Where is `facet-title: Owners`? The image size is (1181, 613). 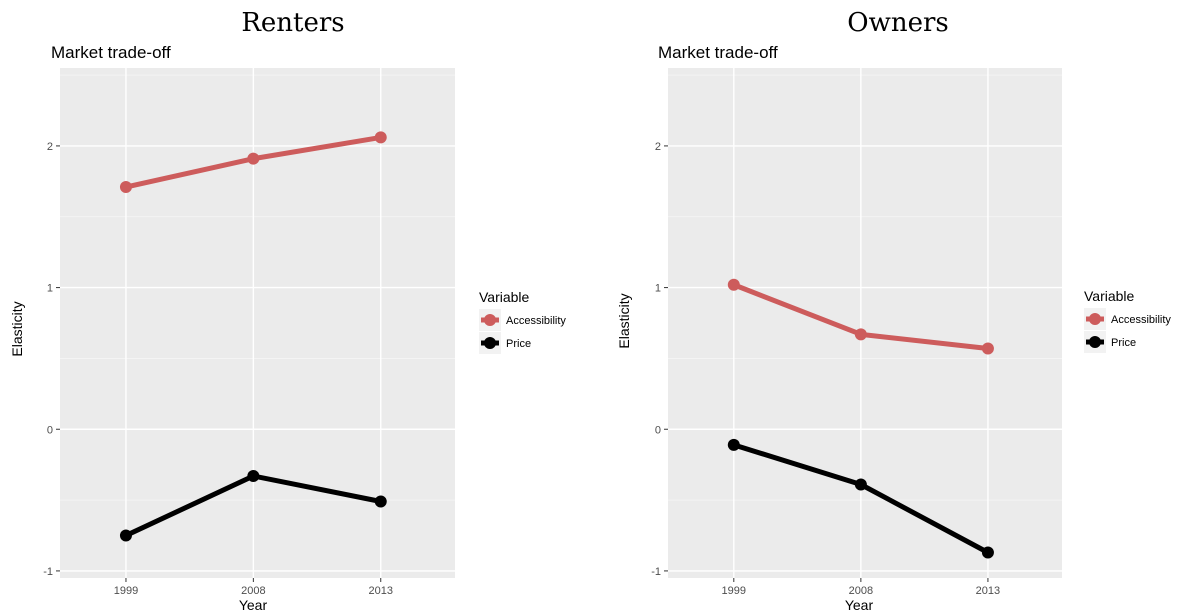
facet-title: Owners is located at coordinates (897, 23).